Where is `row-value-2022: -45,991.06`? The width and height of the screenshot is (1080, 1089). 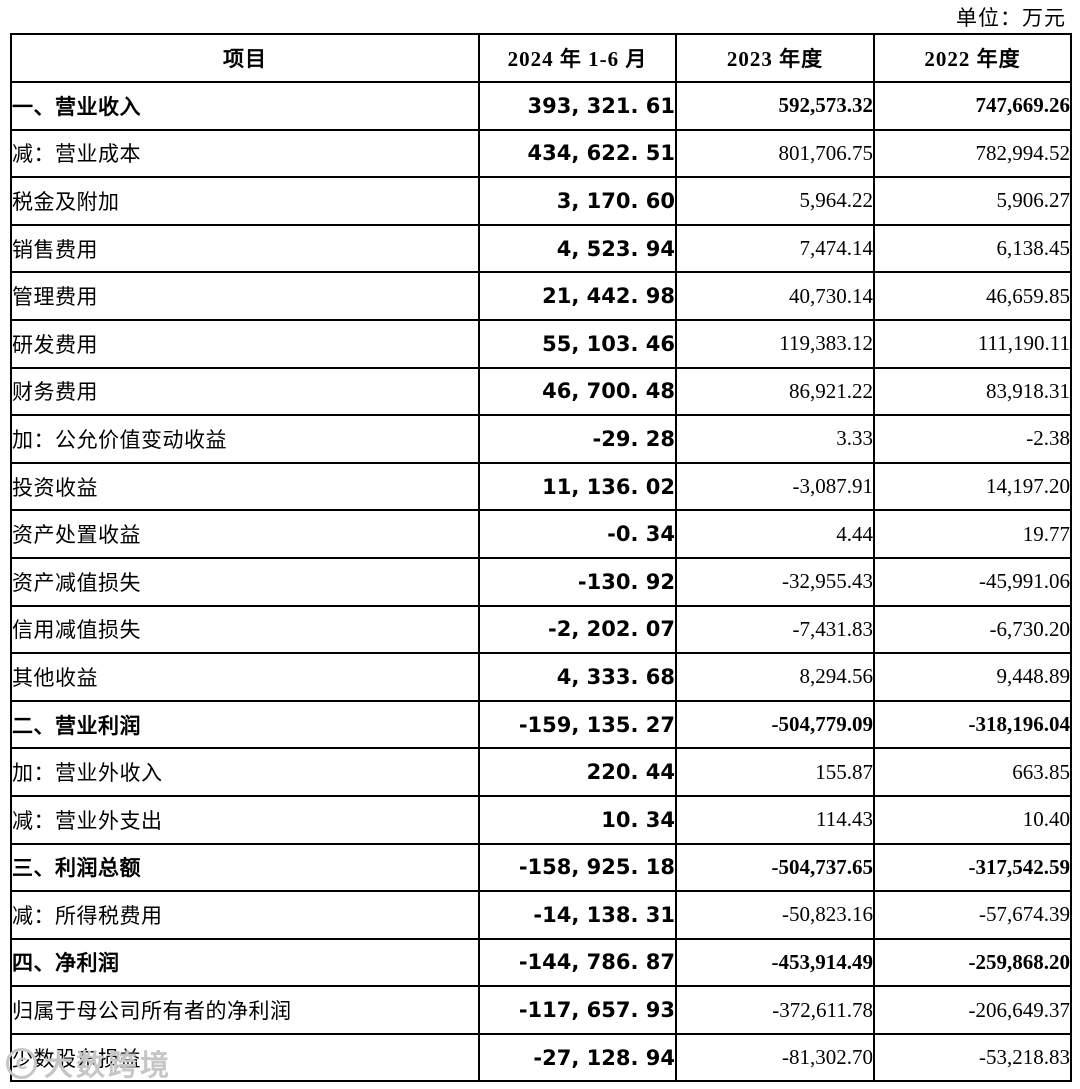
row-value-2022: -45,991.06 is located at coordinates (972, 581).